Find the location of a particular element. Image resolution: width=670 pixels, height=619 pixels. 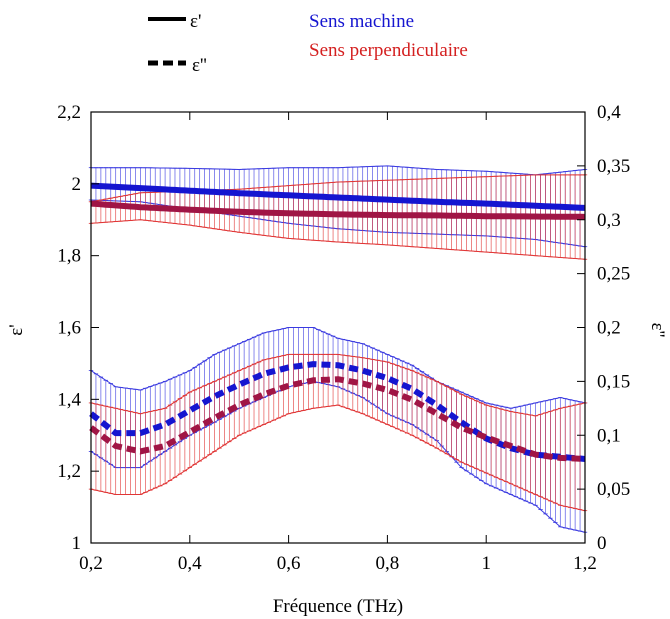

legend-line-styles: ε' ε'' is located at coordinates (177, 43).